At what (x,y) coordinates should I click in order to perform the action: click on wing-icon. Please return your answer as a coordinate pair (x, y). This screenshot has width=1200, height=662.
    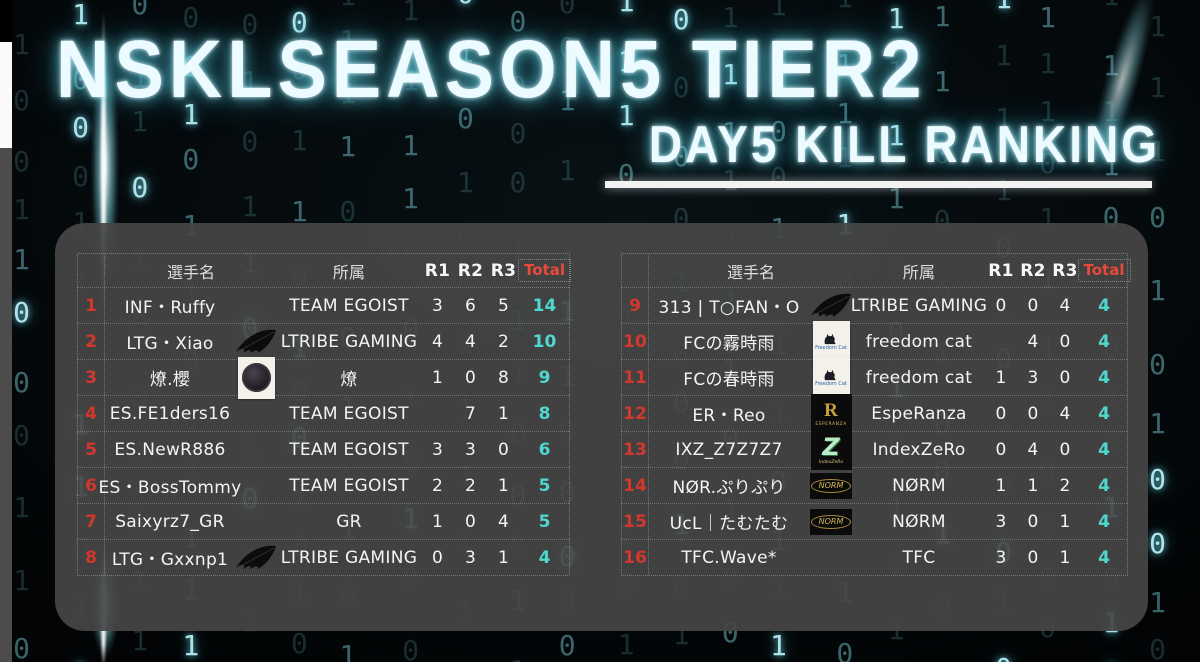
    Looking at the image, I should click on (256, 557).